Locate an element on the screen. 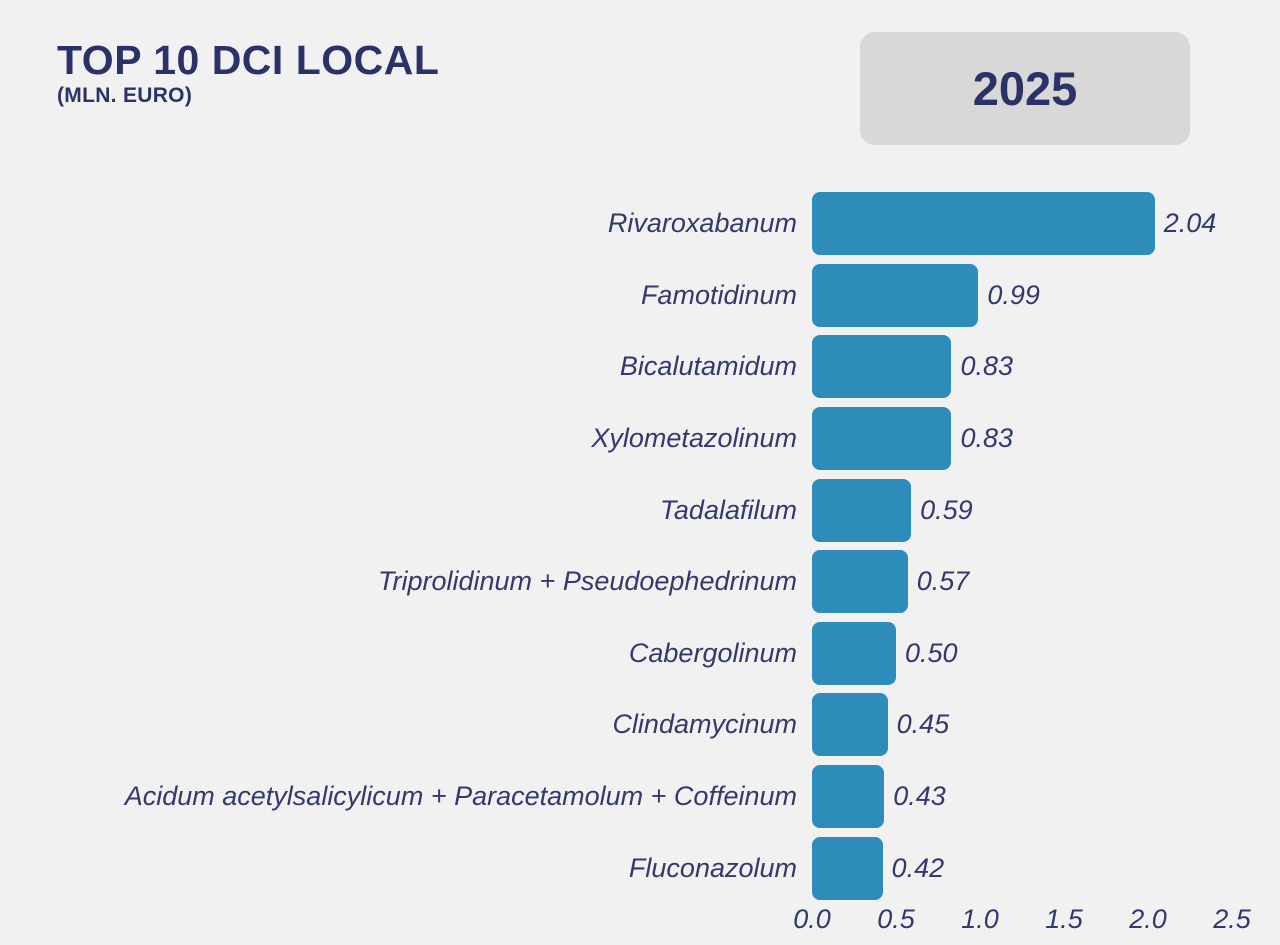 This screenshot has width=1280, height=945. value-label: 0.43 is located at coordinates (919, 796).